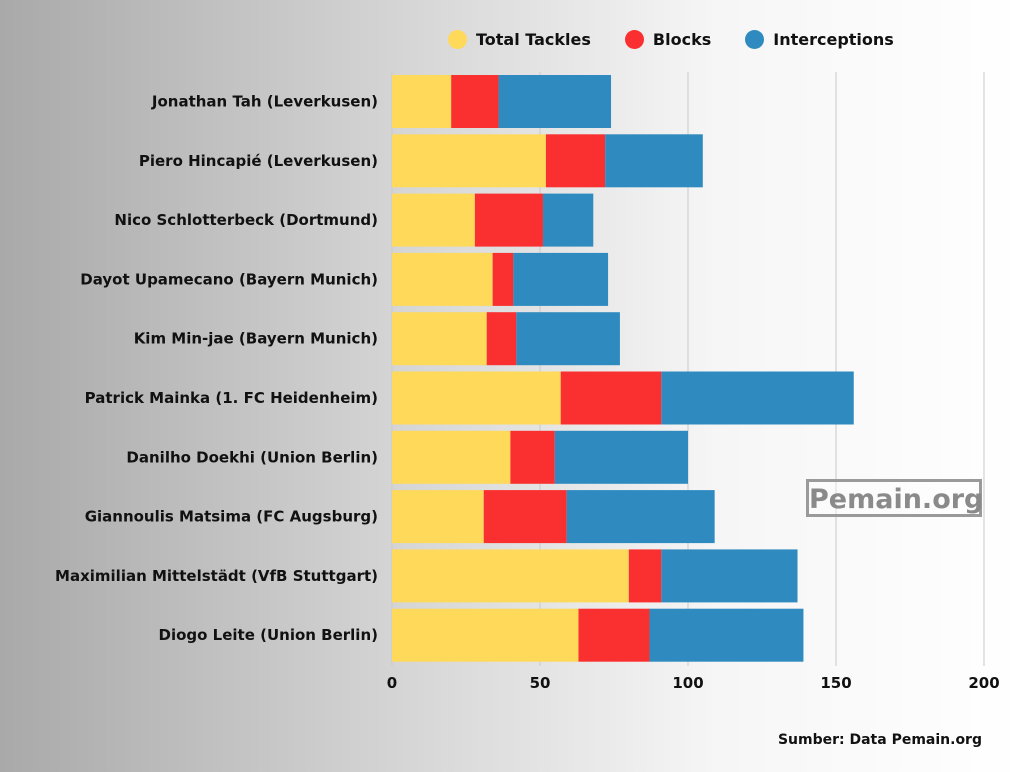  Describe the element at coordinates (258, 161) in the screenshot. I see `category-label: Piero Hincapié (Leverkusen)` at that location.